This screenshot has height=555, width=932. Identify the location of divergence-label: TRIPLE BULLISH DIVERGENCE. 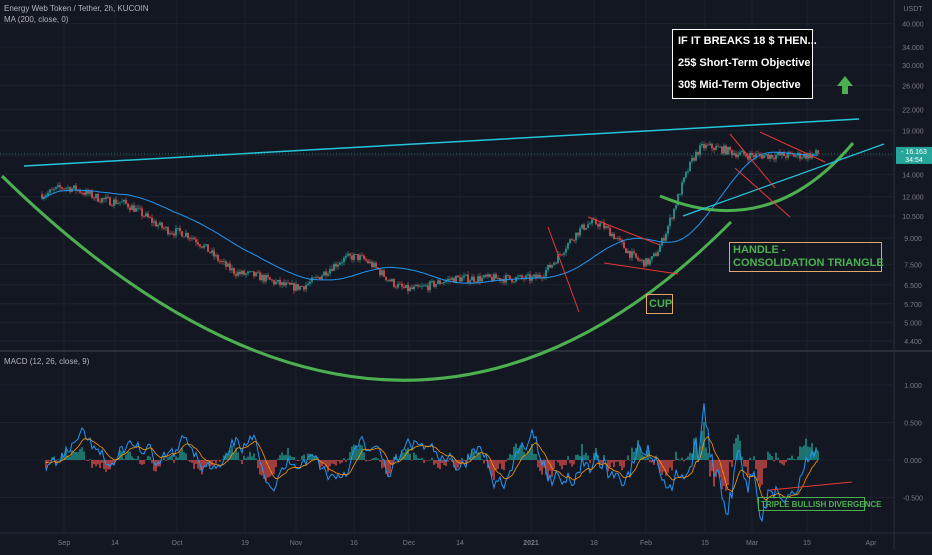
(819, 504).